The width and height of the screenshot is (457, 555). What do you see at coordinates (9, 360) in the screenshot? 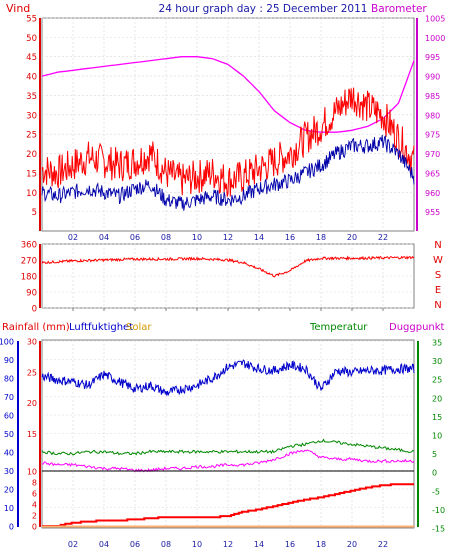
I see `rain-tick-label: 90` at bounding box center [9, 360].